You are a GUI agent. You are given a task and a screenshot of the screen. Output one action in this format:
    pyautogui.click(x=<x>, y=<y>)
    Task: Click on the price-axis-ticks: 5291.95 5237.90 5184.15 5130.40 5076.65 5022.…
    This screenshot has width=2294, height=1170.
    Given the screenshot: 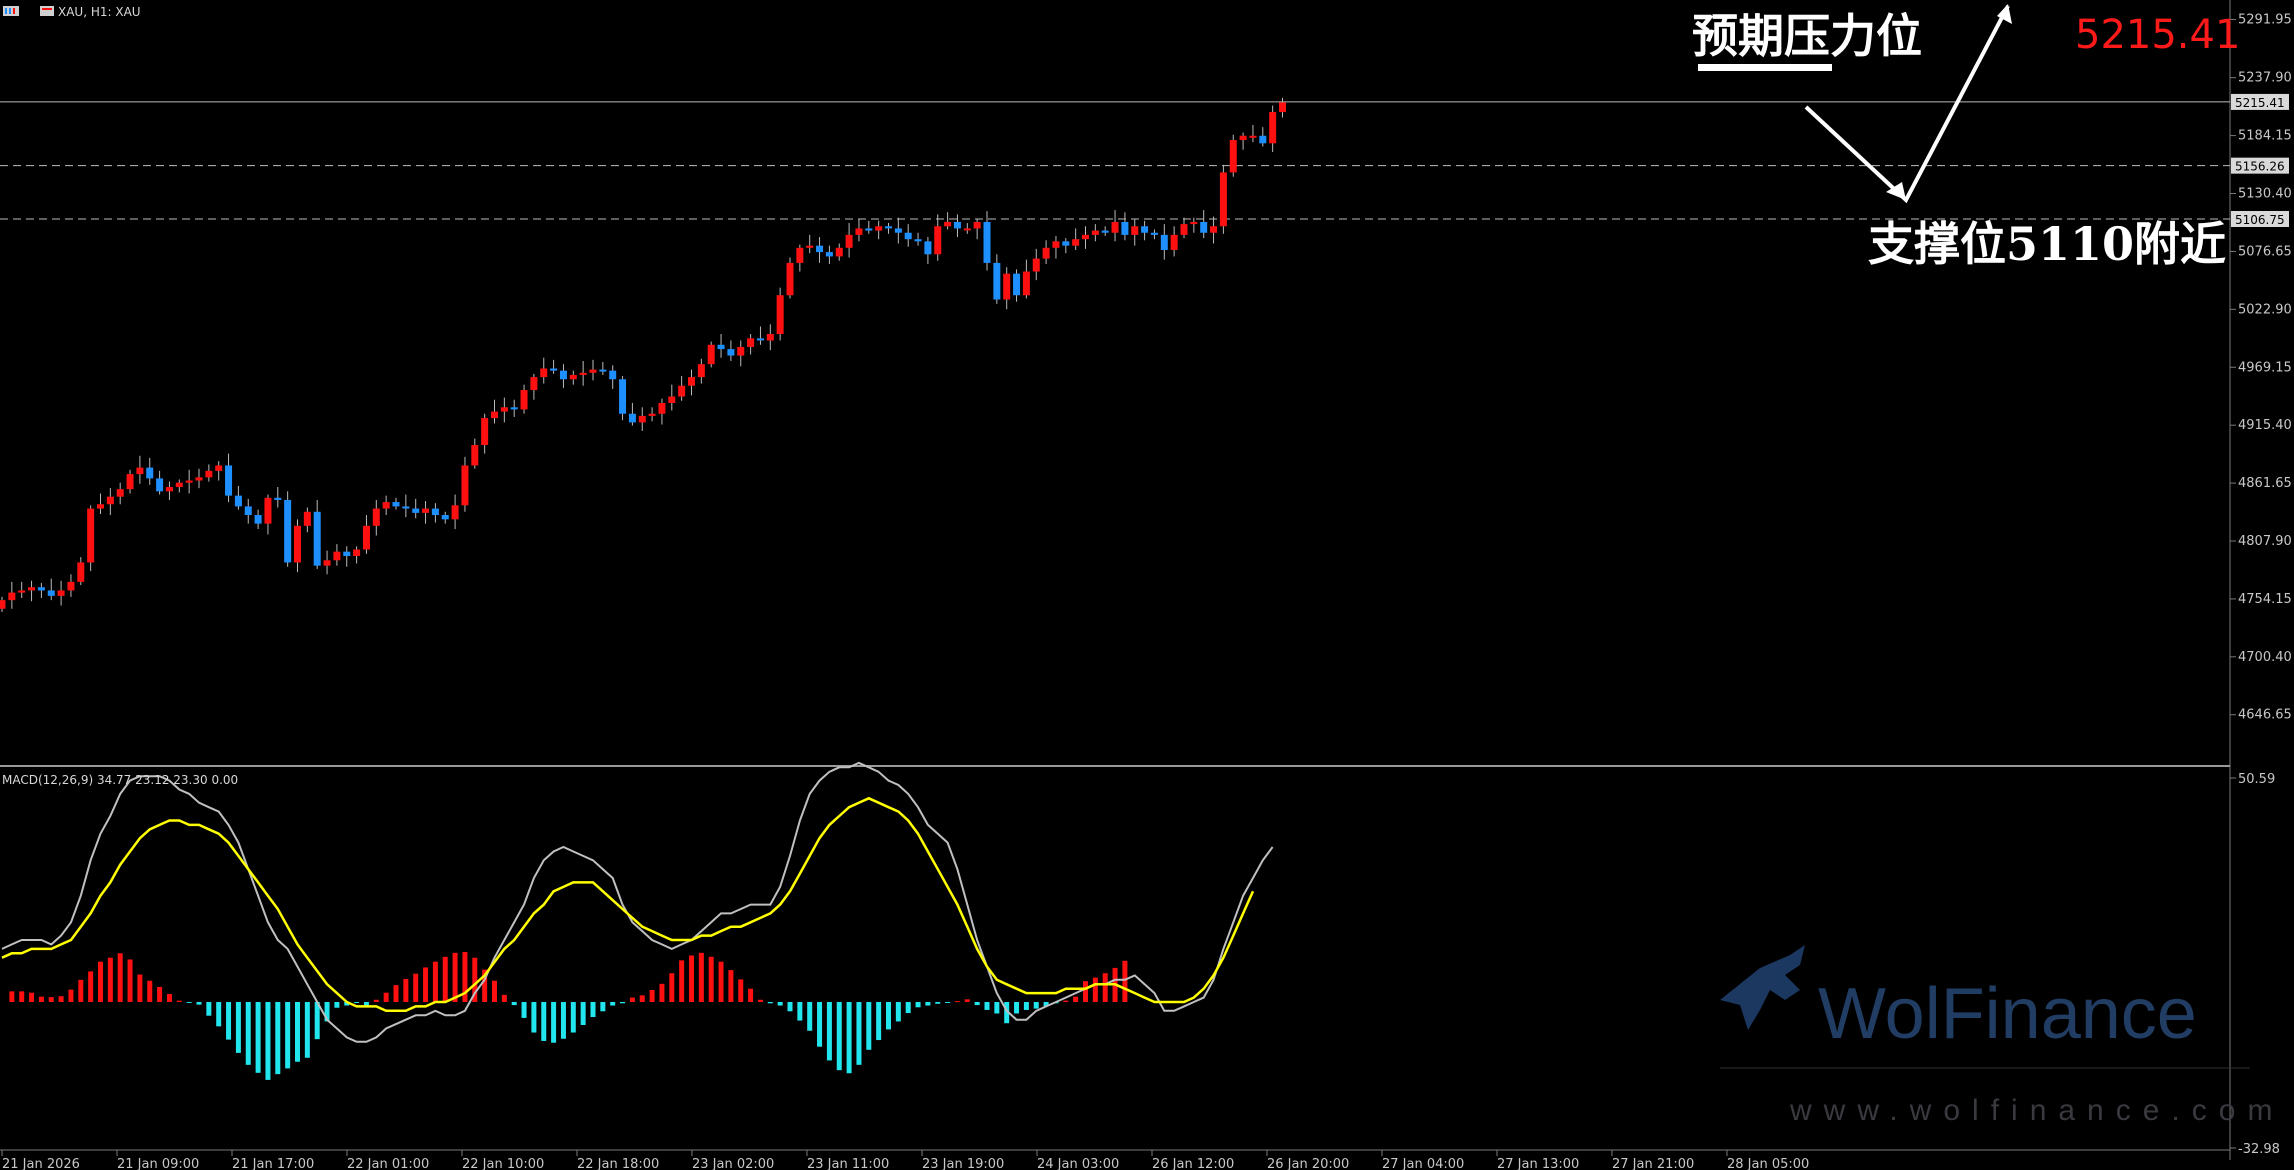 What is the action you would take?
    pyautogui.click(x=2261, y=367)
    